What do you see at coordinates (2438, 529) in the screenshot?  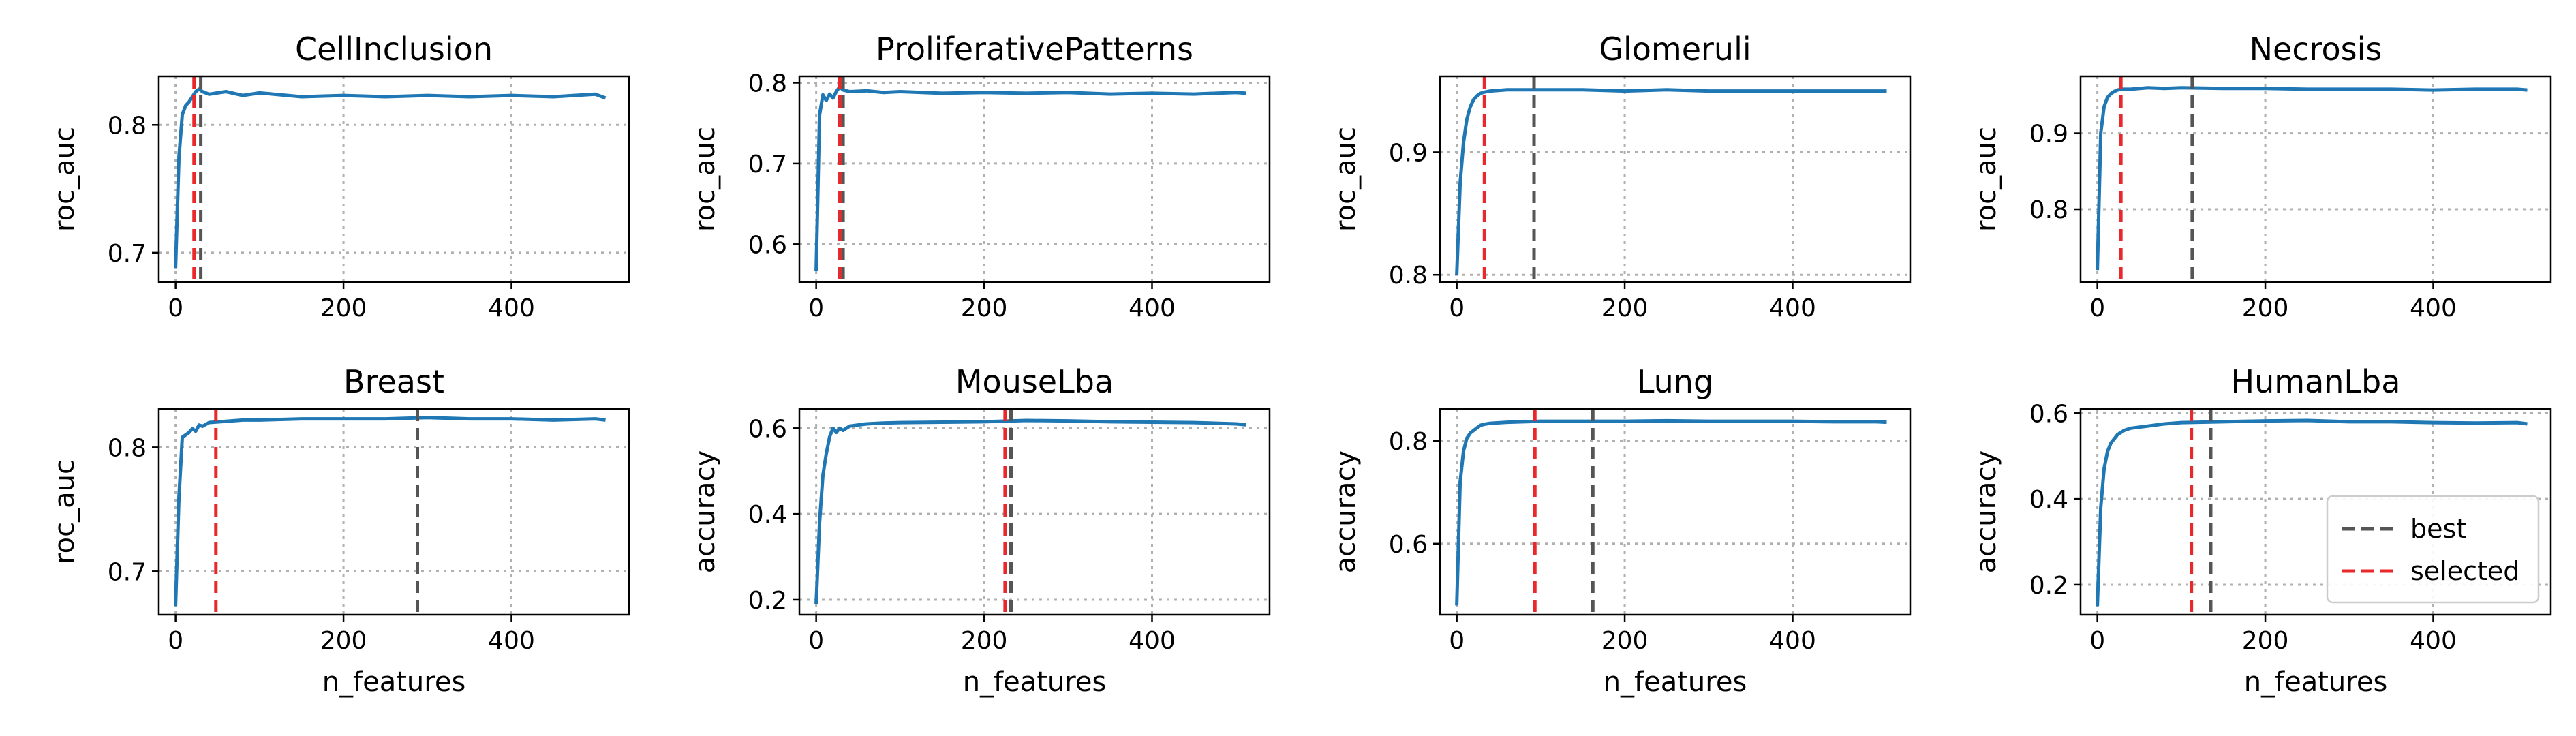 I see `legend-item-best-label: best` at bounding box center [2438, 529].